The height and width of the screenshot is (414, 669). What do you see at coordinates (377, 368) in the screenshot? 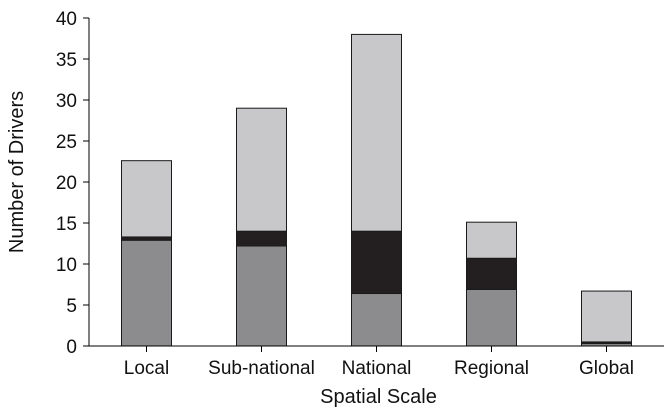
I see `x-tick-label: National` at bounding box center [377, 368].